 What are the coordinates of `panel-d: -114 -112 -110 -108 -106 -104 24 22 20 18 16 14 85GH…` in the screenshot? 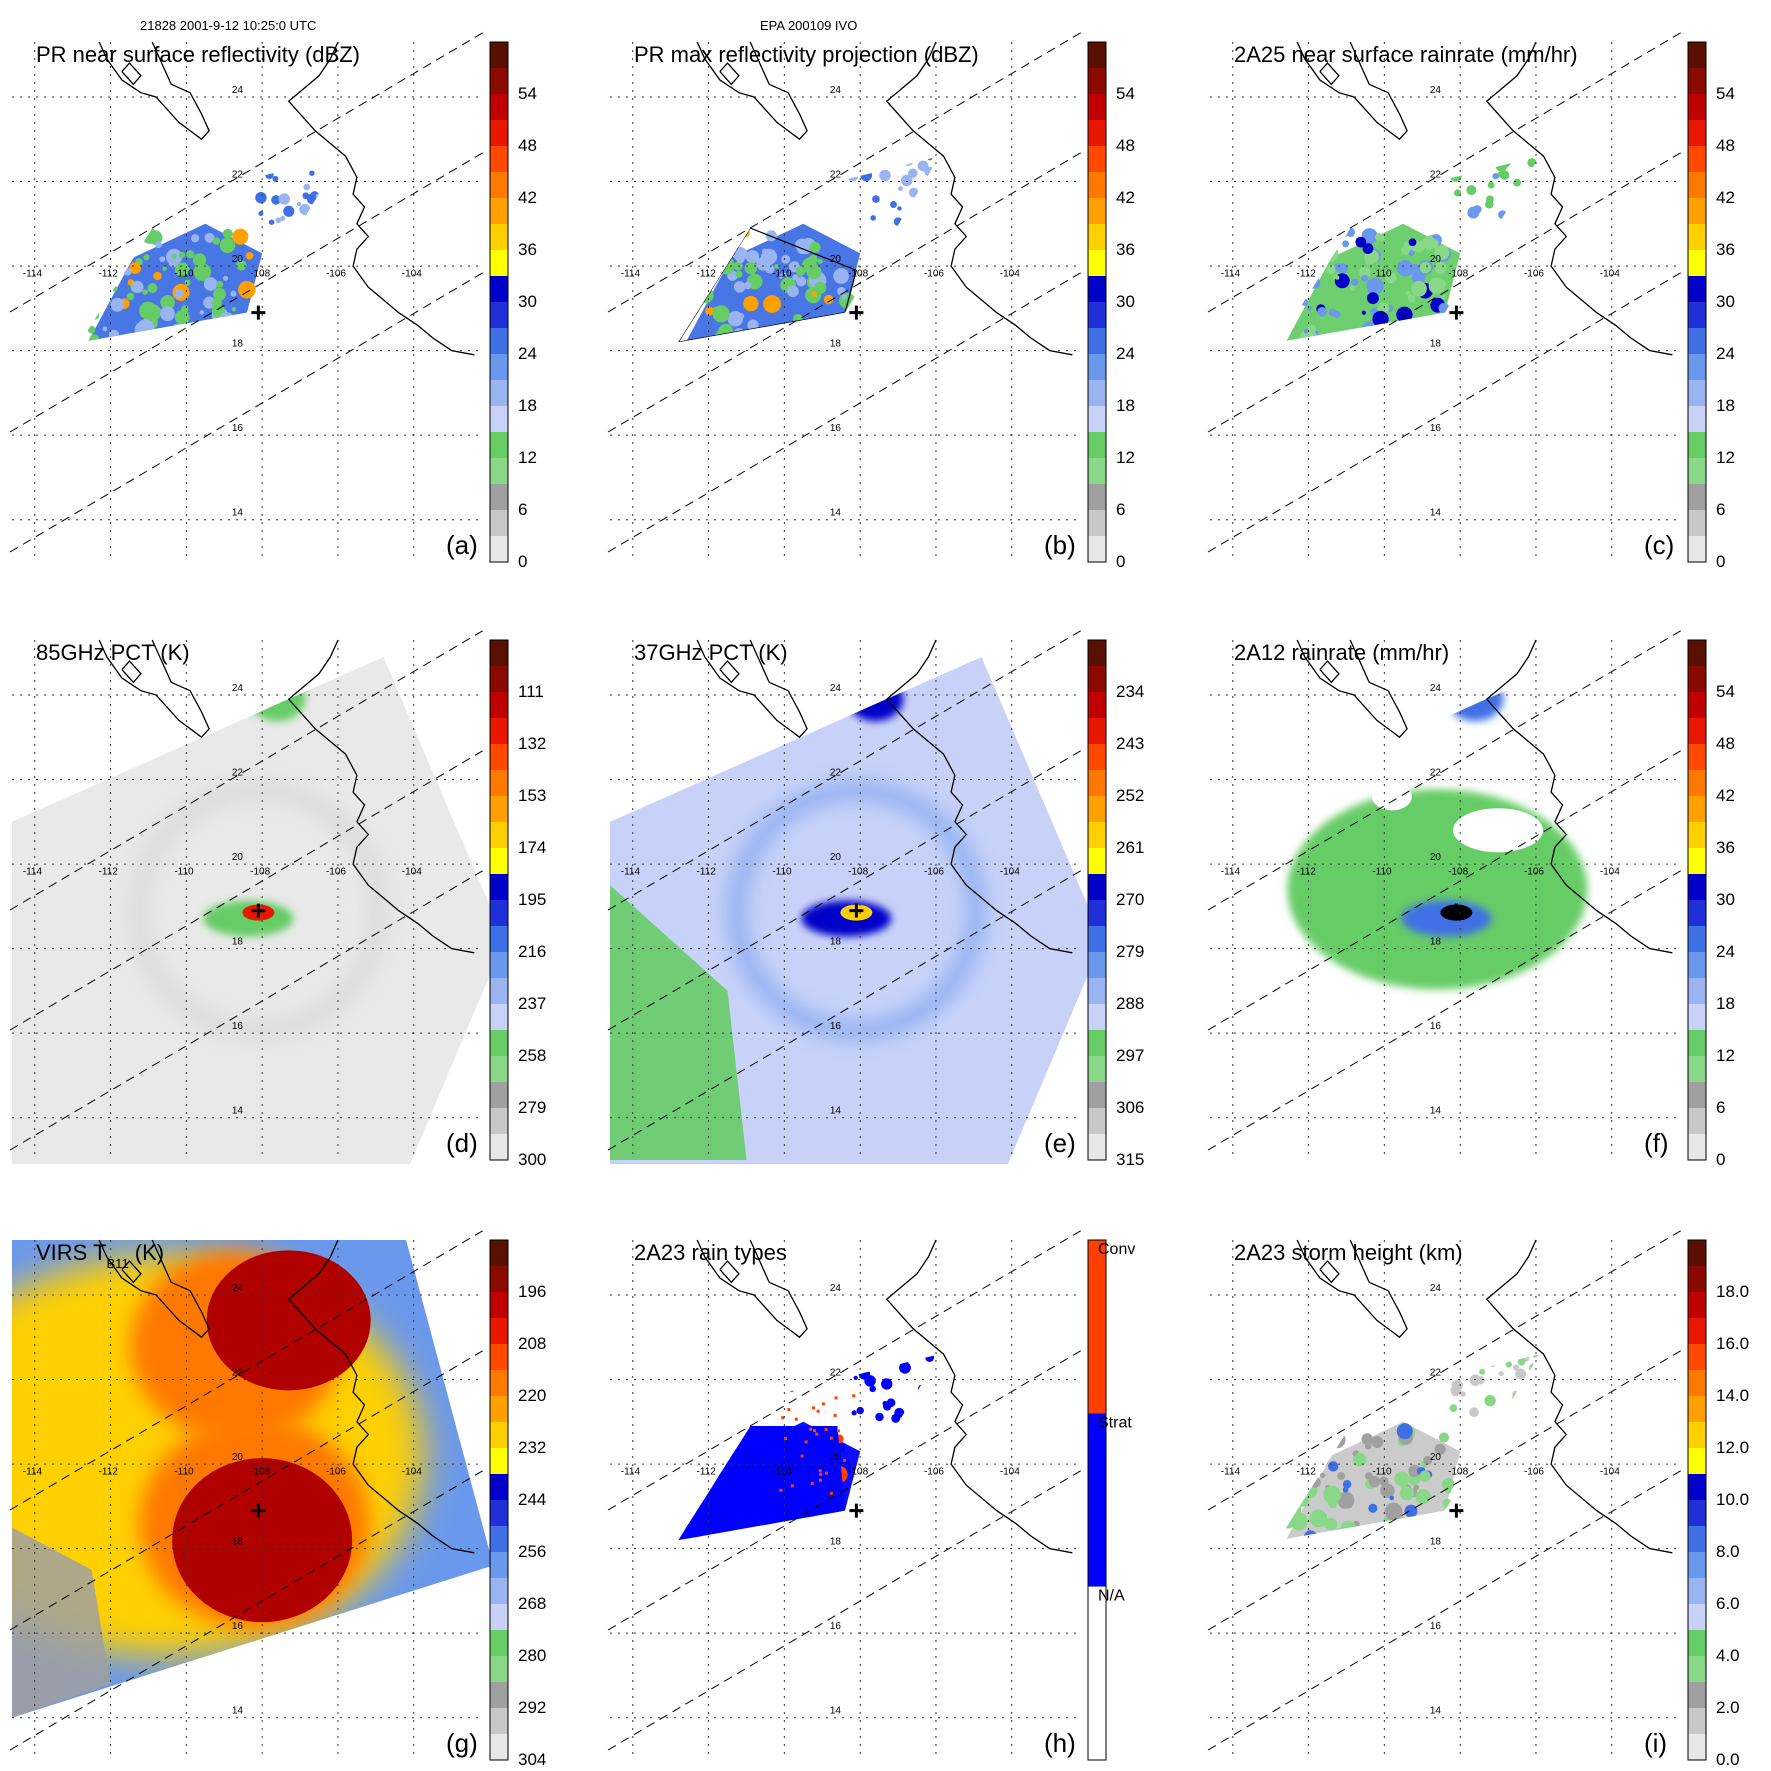 It's located at (277, 899).